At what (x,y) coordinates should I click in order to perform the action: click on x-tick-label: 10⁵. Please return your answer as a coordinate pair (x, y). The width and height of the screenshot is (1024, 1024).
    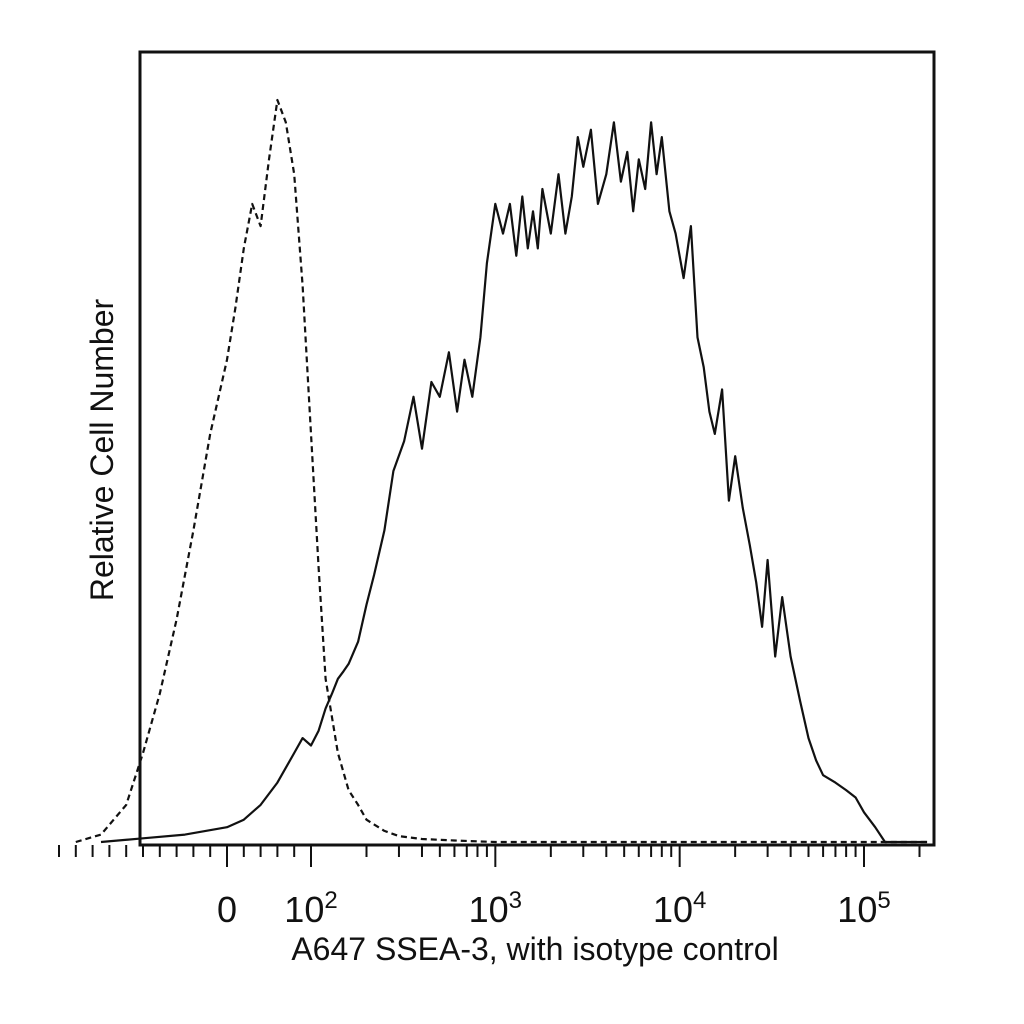
    Looking at the image, I should click on (863, 908).